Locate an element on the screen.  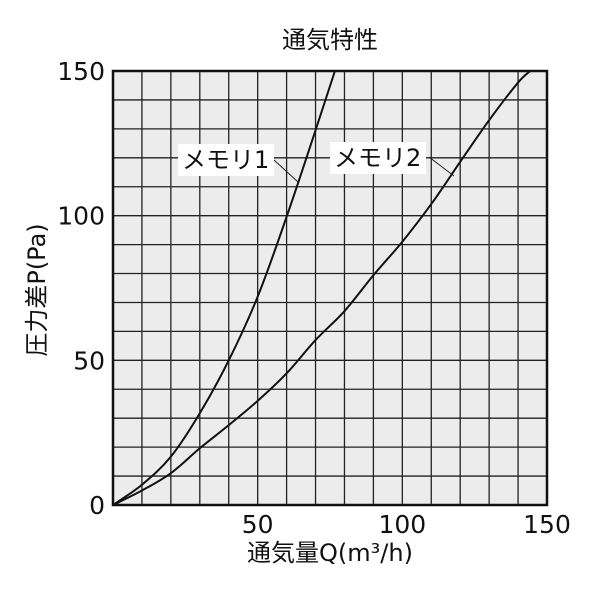
x-tick-label: 150 is located at coordinates (547, 524).